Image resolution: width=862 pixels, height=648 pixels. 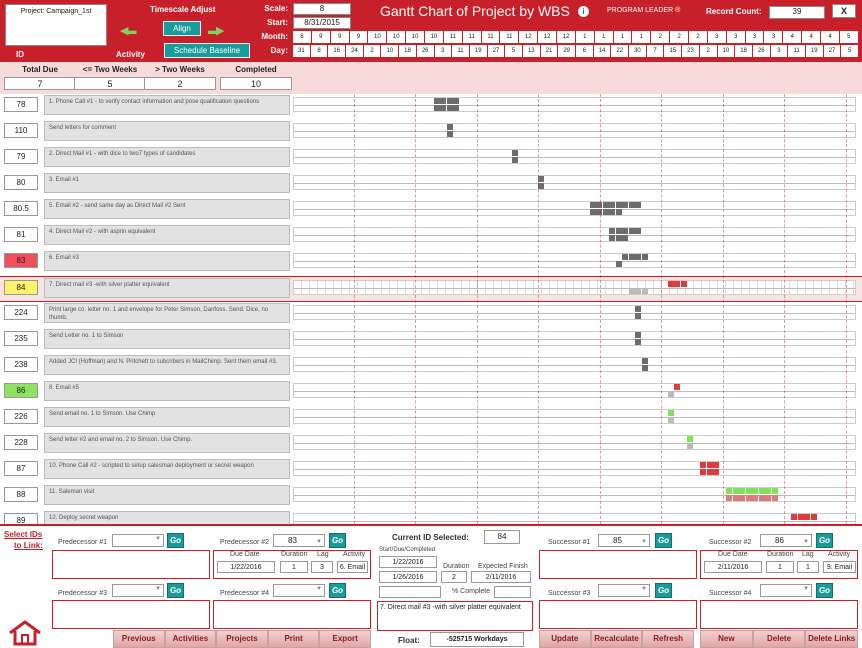 I want to click on row-activity: Send letters for comment, so click(x=167, y=131).